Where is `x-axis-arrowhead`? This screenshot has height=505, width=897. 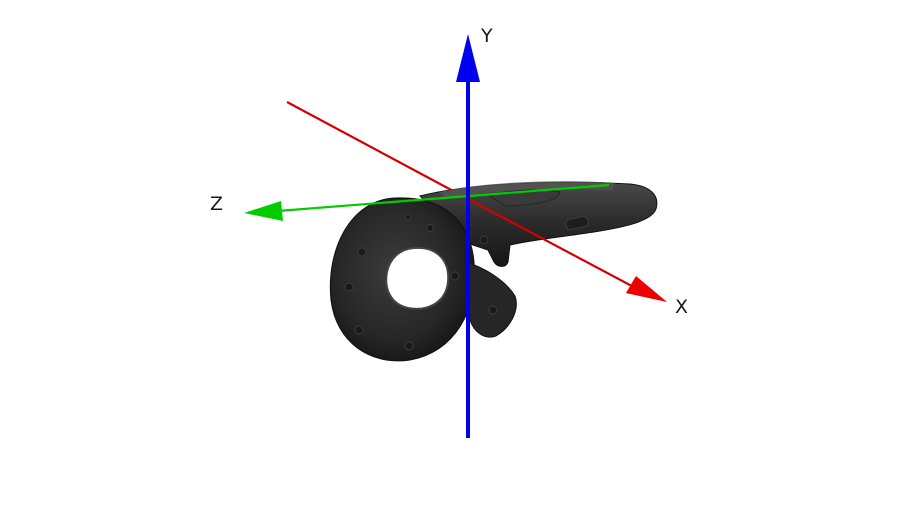 x-axis-arrowhead is located at coordinates (646, 289).